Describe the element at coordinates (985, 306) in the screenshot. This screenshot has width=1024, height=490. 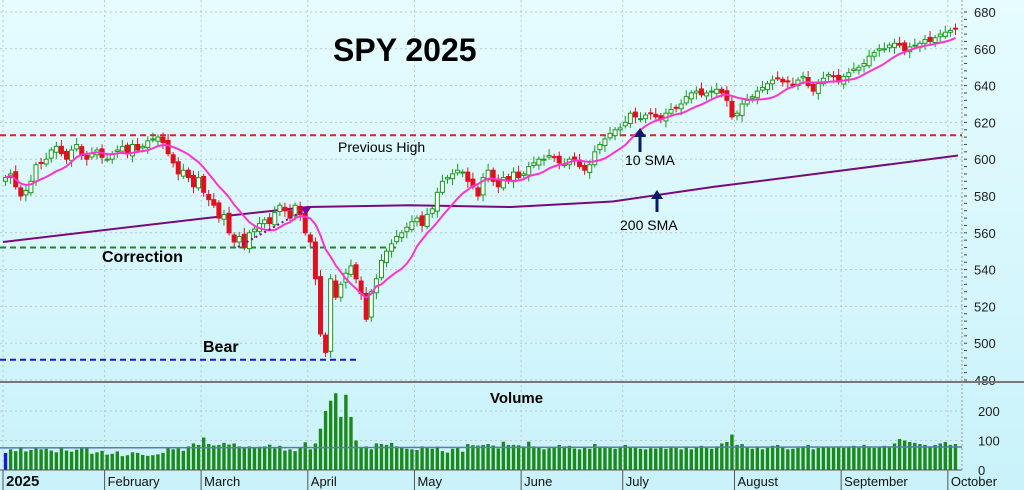
I see `y-tick-label: 520` at that location.